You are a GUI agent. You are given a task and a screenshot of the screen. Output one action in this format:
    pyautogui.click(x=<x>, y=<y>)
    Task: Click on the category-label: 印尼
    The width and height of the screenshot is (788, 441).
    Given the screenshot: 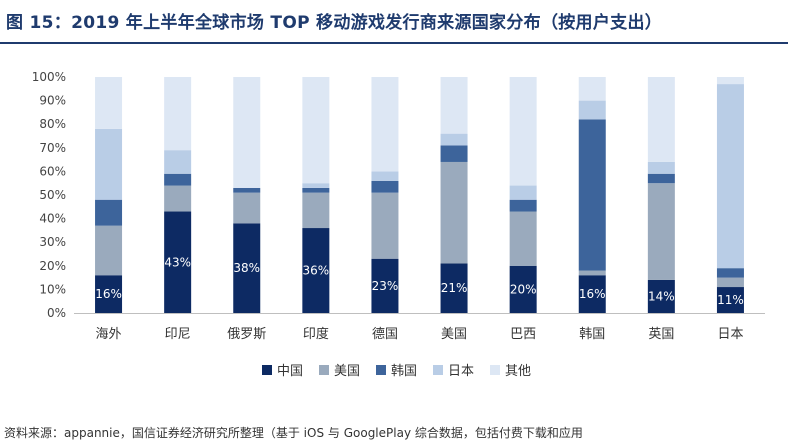 What is the action you would take?
    pyautogui.click(x=178, y=334)
    